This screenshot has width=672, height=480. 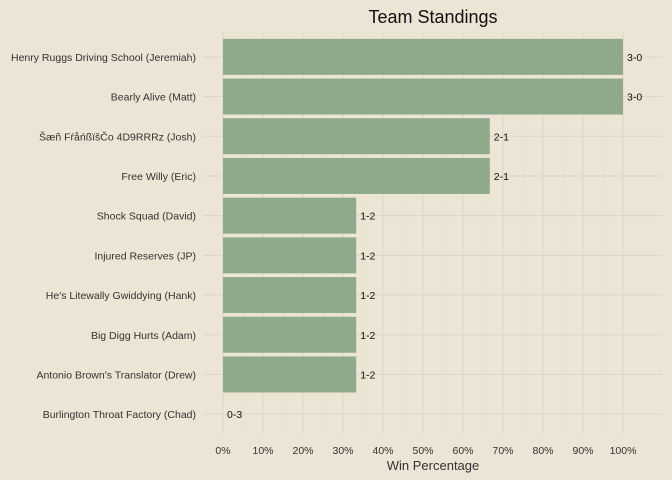 What do you see at coordinates (103, 58) in the screenshot?
I see `category-label: Henry Ruggs Driving School (Jeremiah)` at bounding box center [103, 58].